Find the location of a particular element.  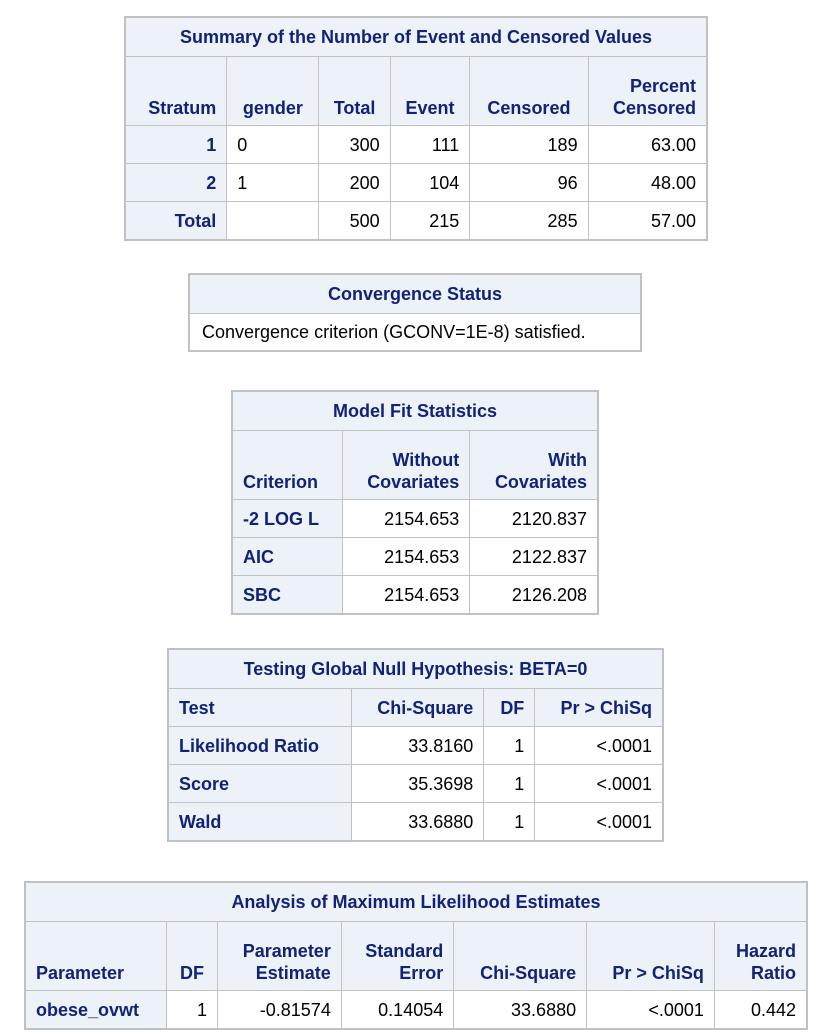

censored-cell: 189 is located at coordinates (529, 144).